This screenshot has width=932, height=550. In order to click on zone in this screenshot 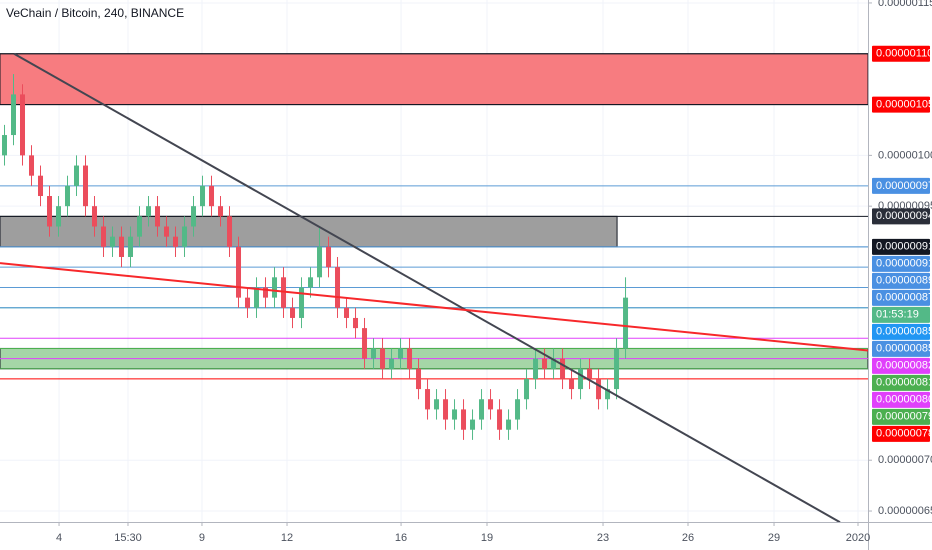, I will do `click(434, 79)`.